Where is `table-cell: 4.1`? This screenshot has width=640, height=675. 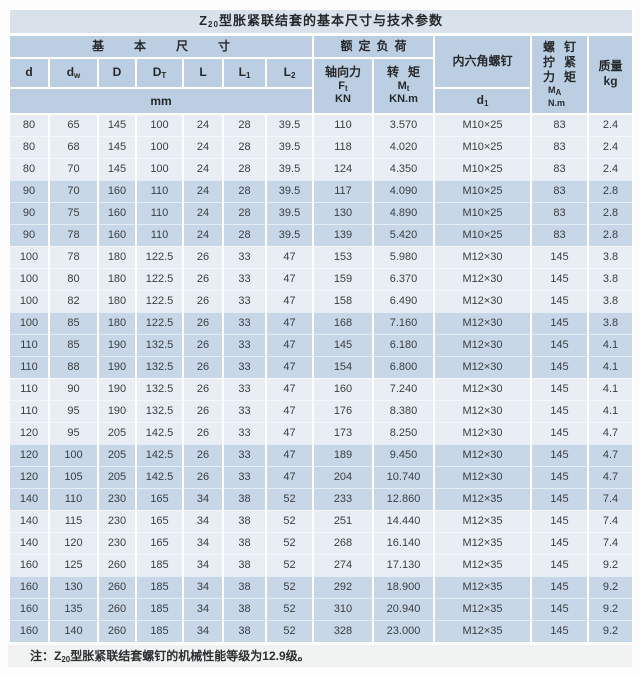
table-cell: 4.1 is located at coordinates (610, 366).